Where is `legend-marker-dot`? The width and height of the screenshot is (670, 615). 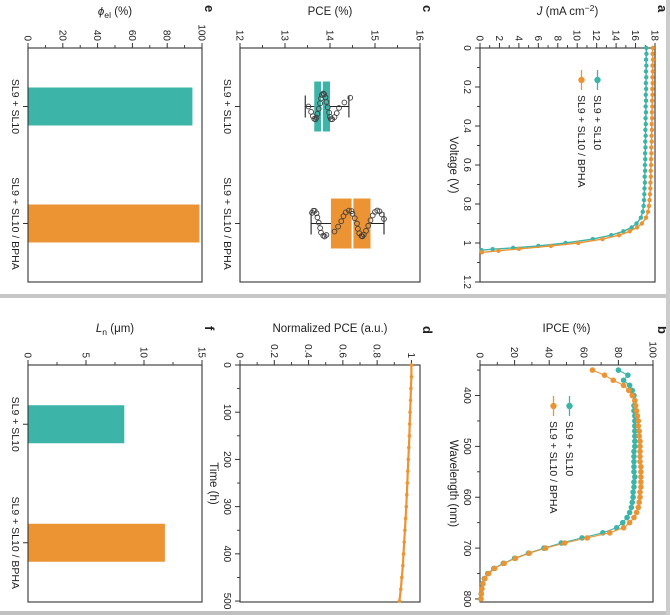
legend-marker-dot is located at coordinates (553, 406).